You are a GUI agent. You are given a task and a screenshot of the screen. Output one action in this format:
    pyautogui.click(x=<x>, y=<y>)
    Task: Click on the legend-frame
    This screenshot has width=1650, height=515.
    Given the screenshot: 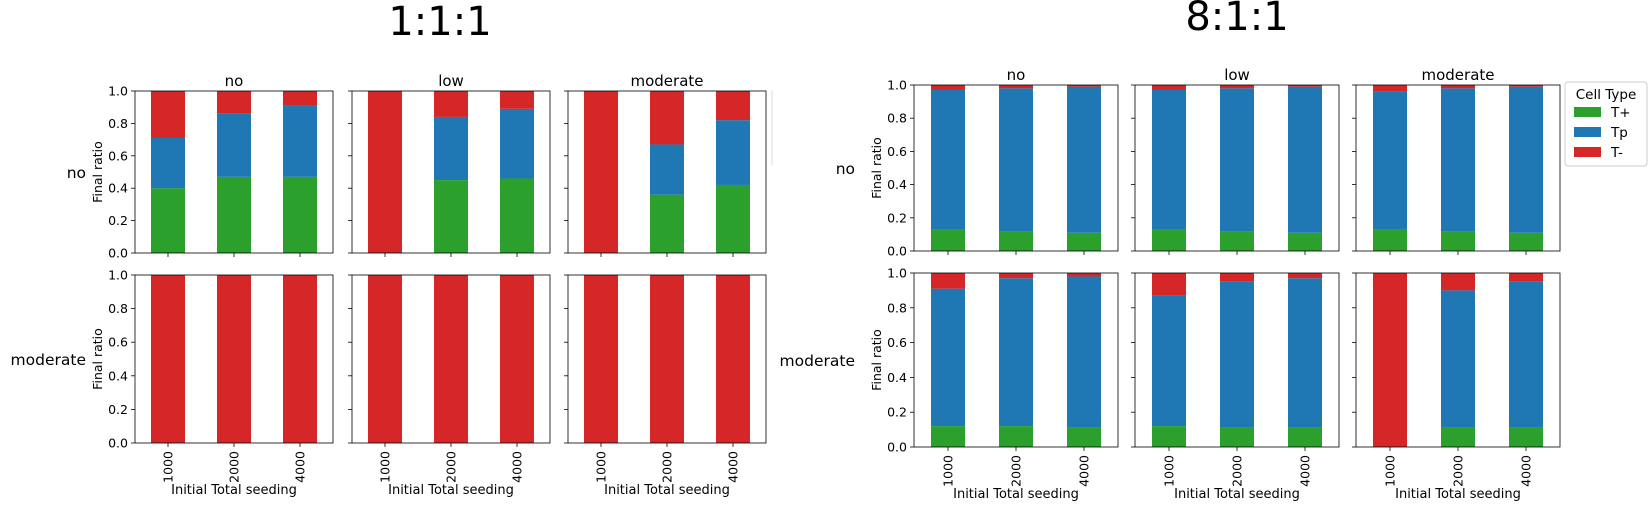 What is the action you would take?
    pyautogui.click(x=1606, y=124)
    